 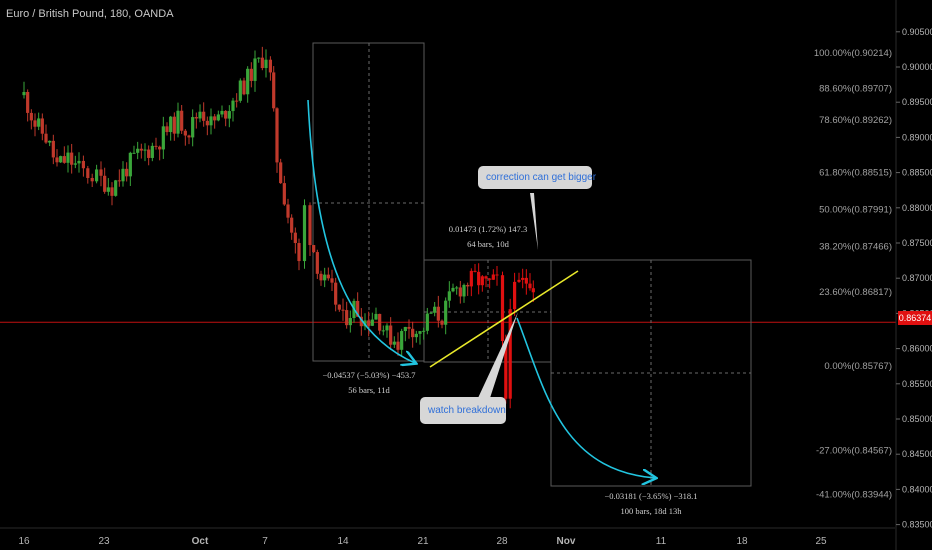 I want to click on fib-level-label: 88.60%(0.89707), so click(x=855, y=89).